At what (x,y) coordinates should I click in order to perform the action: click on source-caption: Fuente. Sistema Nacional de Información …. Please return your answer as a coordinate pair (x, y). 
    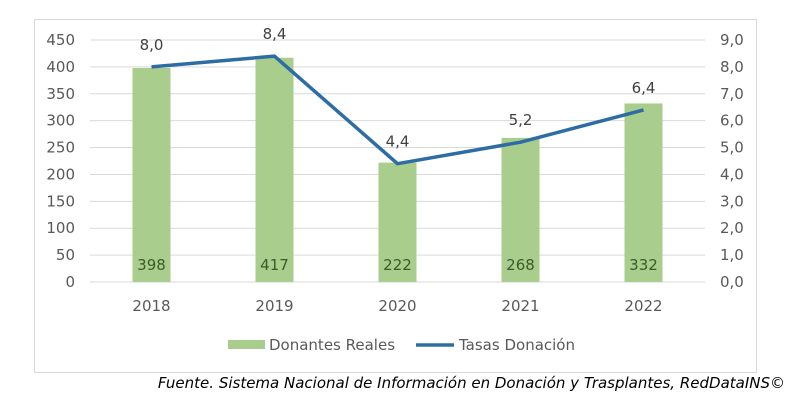
    Looking at the image, I should click on (471, 383).